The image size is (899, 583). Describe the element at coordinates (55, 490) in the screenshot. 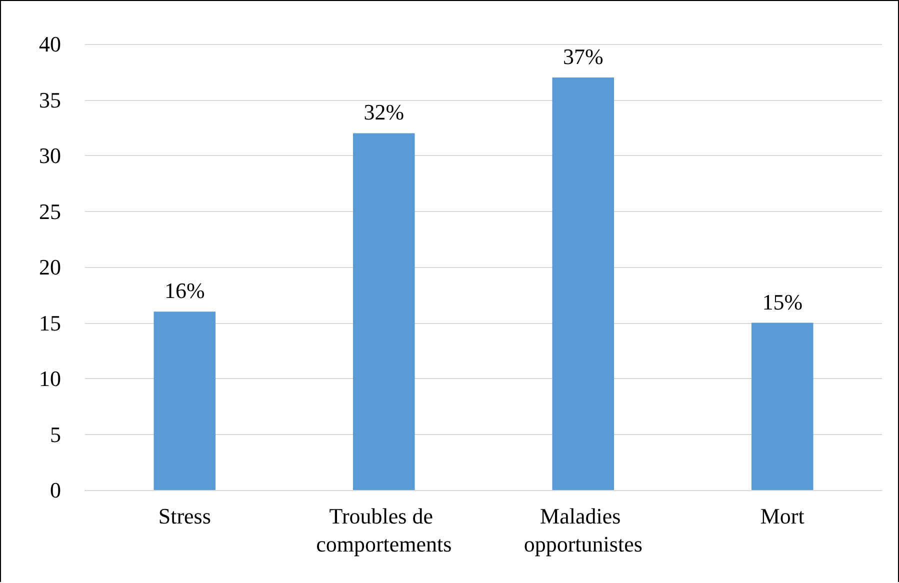

I see `y-tick-label: 0` at that location.